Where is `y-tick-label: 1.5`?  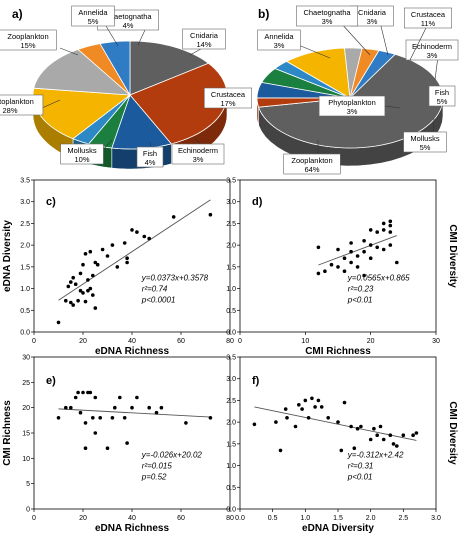 y-tick-label: 1.5 is located at coordinates (231, 444).